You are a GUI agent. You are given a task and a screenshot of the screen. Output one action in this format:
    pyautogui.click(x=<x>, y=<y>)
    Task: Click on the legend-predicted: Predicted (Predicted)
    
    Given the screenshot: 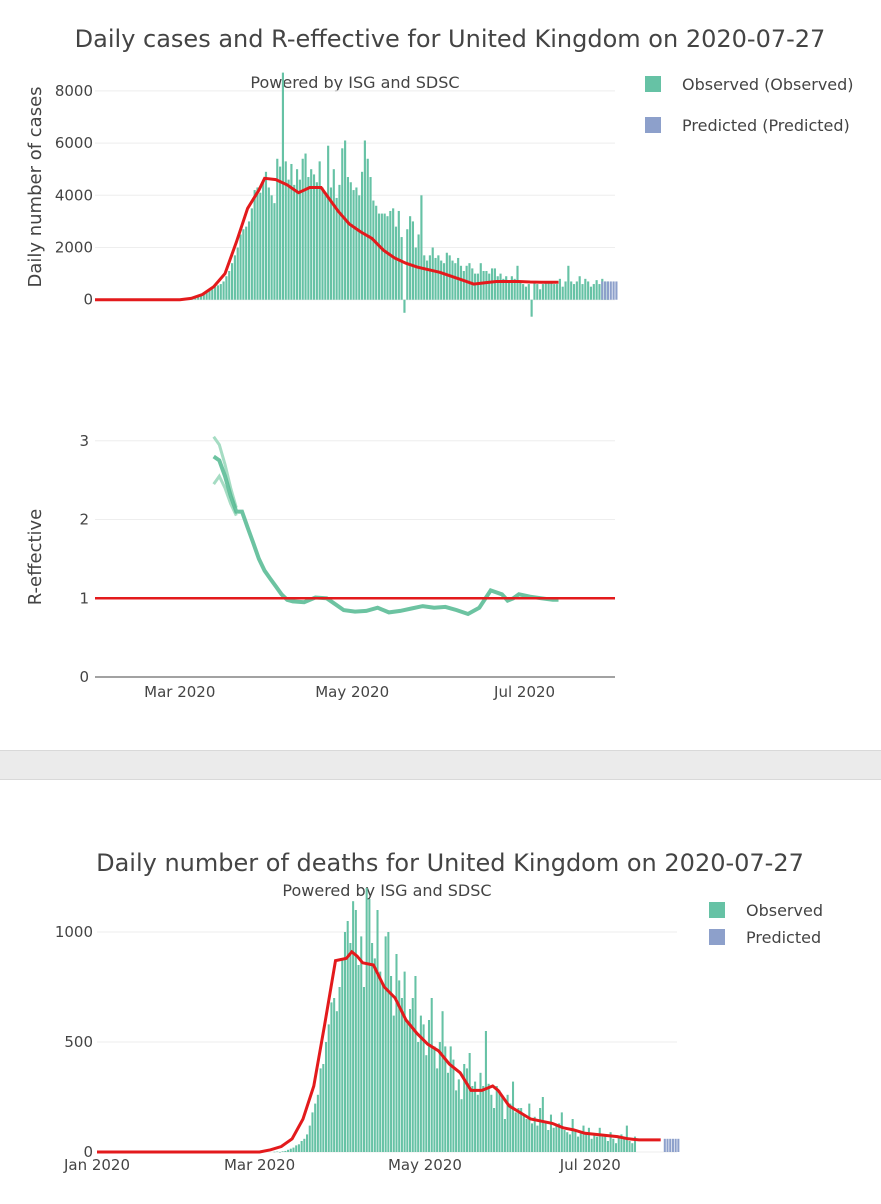 What is the action you would take?
    pyautogui.click(x=747, y=125)
    